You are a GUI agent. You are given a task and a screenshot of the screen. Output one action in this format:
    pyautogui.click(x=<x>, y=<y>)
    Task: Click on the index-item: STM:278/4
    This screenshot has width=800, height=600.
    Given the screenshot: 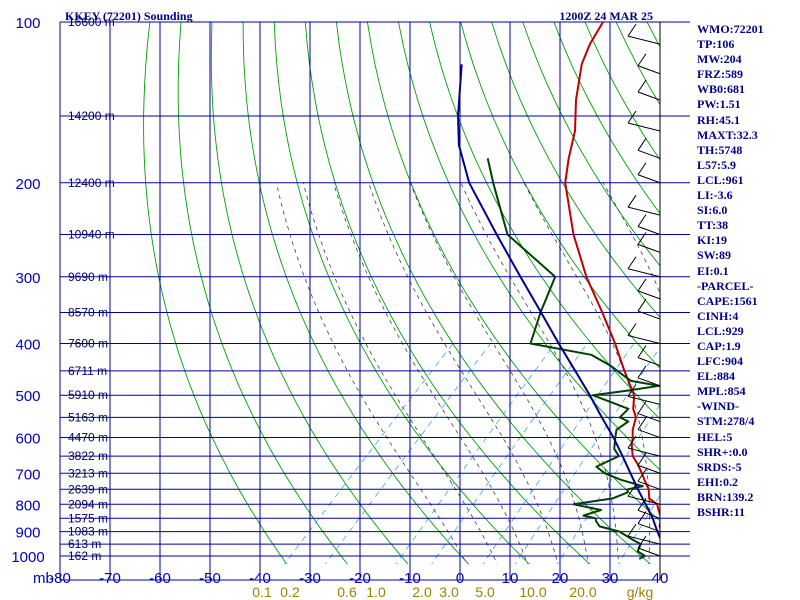 What is the action you would take?
    pyautogui.click(x=726, y=421)
    